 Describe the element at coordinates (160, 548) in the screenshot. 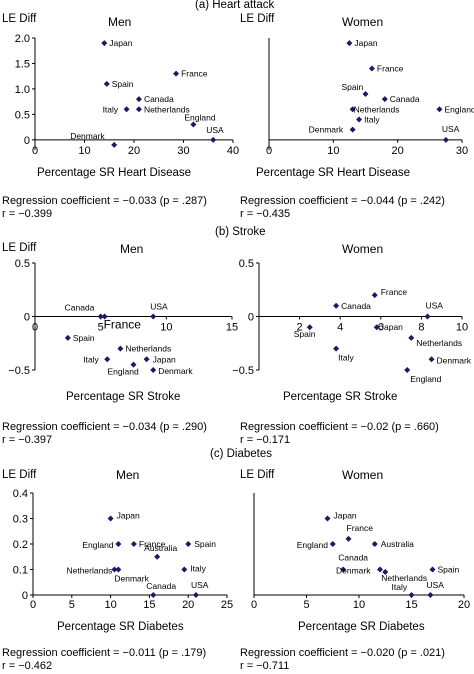

I see `point-label-australia: Australia` at that location.